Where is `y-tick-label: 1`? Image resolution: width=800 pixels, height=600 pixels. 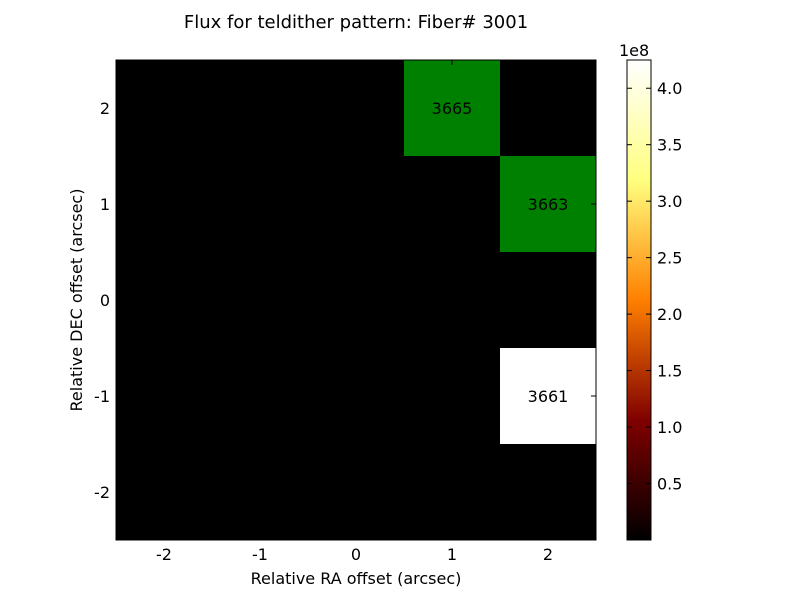 y-tick-label: 1 is located at coordinates (105, 204).